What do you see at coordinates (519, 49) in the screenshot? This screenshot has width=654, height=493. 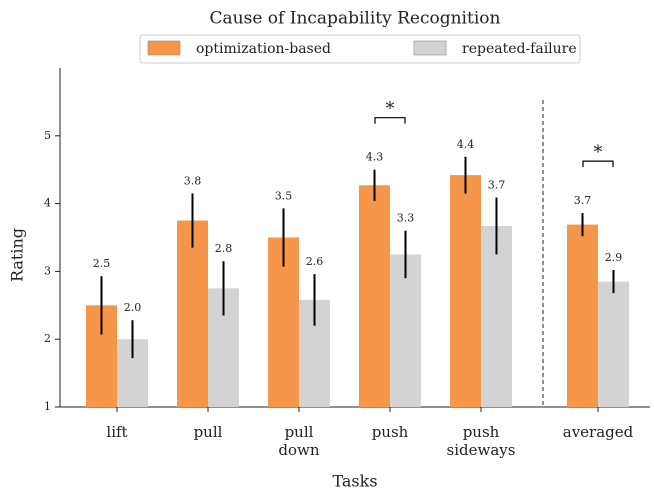 I see `legend-label: repeated-failure` at bounding box center [519, 49].